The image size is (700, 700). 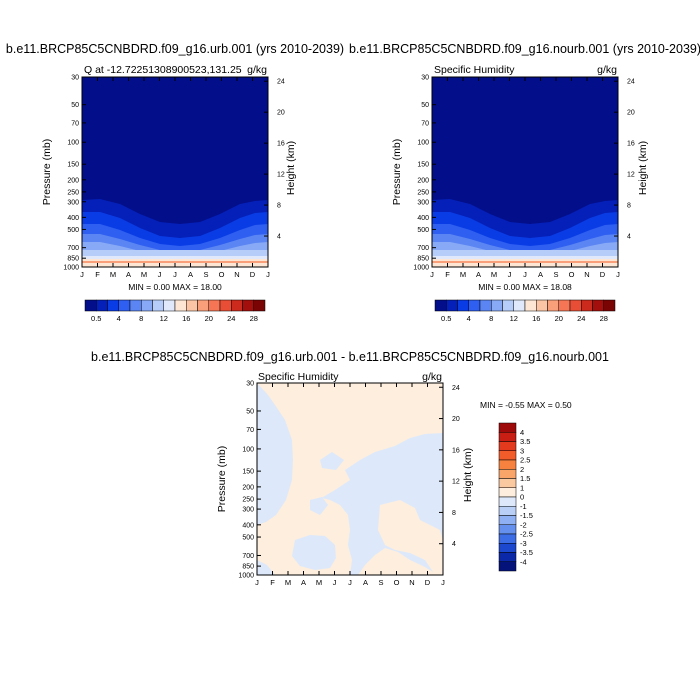 I want to click on y-right-tick-label: 24, so click(x=456, y=388).